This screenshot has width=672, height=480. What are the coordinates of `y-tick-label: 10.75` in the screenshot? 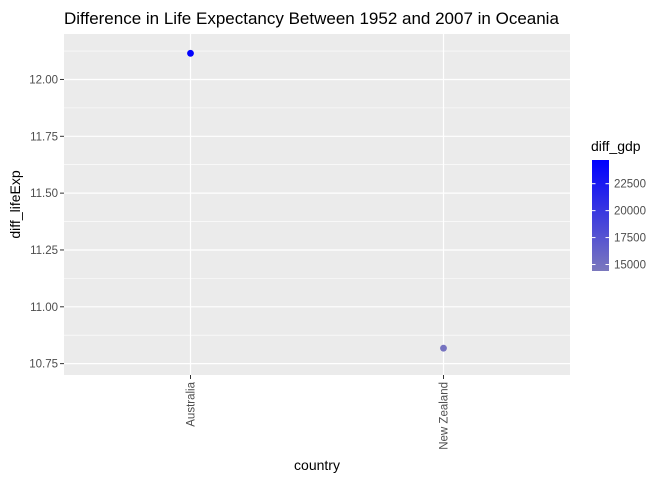 It's located at (43, 365).